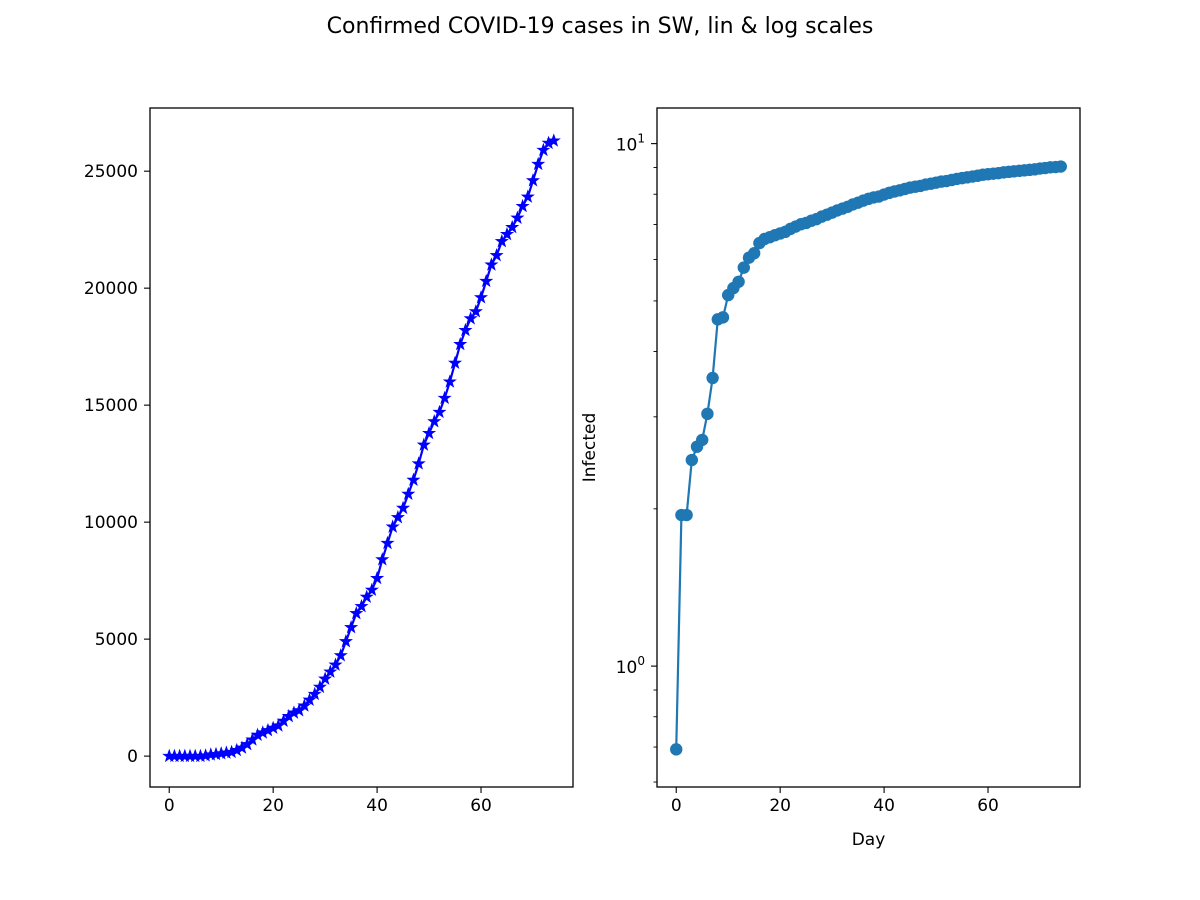 The height and width of the screenshot is (900, 1200). Describe the element at coordinates (111, 406) in the screenshot. I see `y-tick-label: 15000` at that location.